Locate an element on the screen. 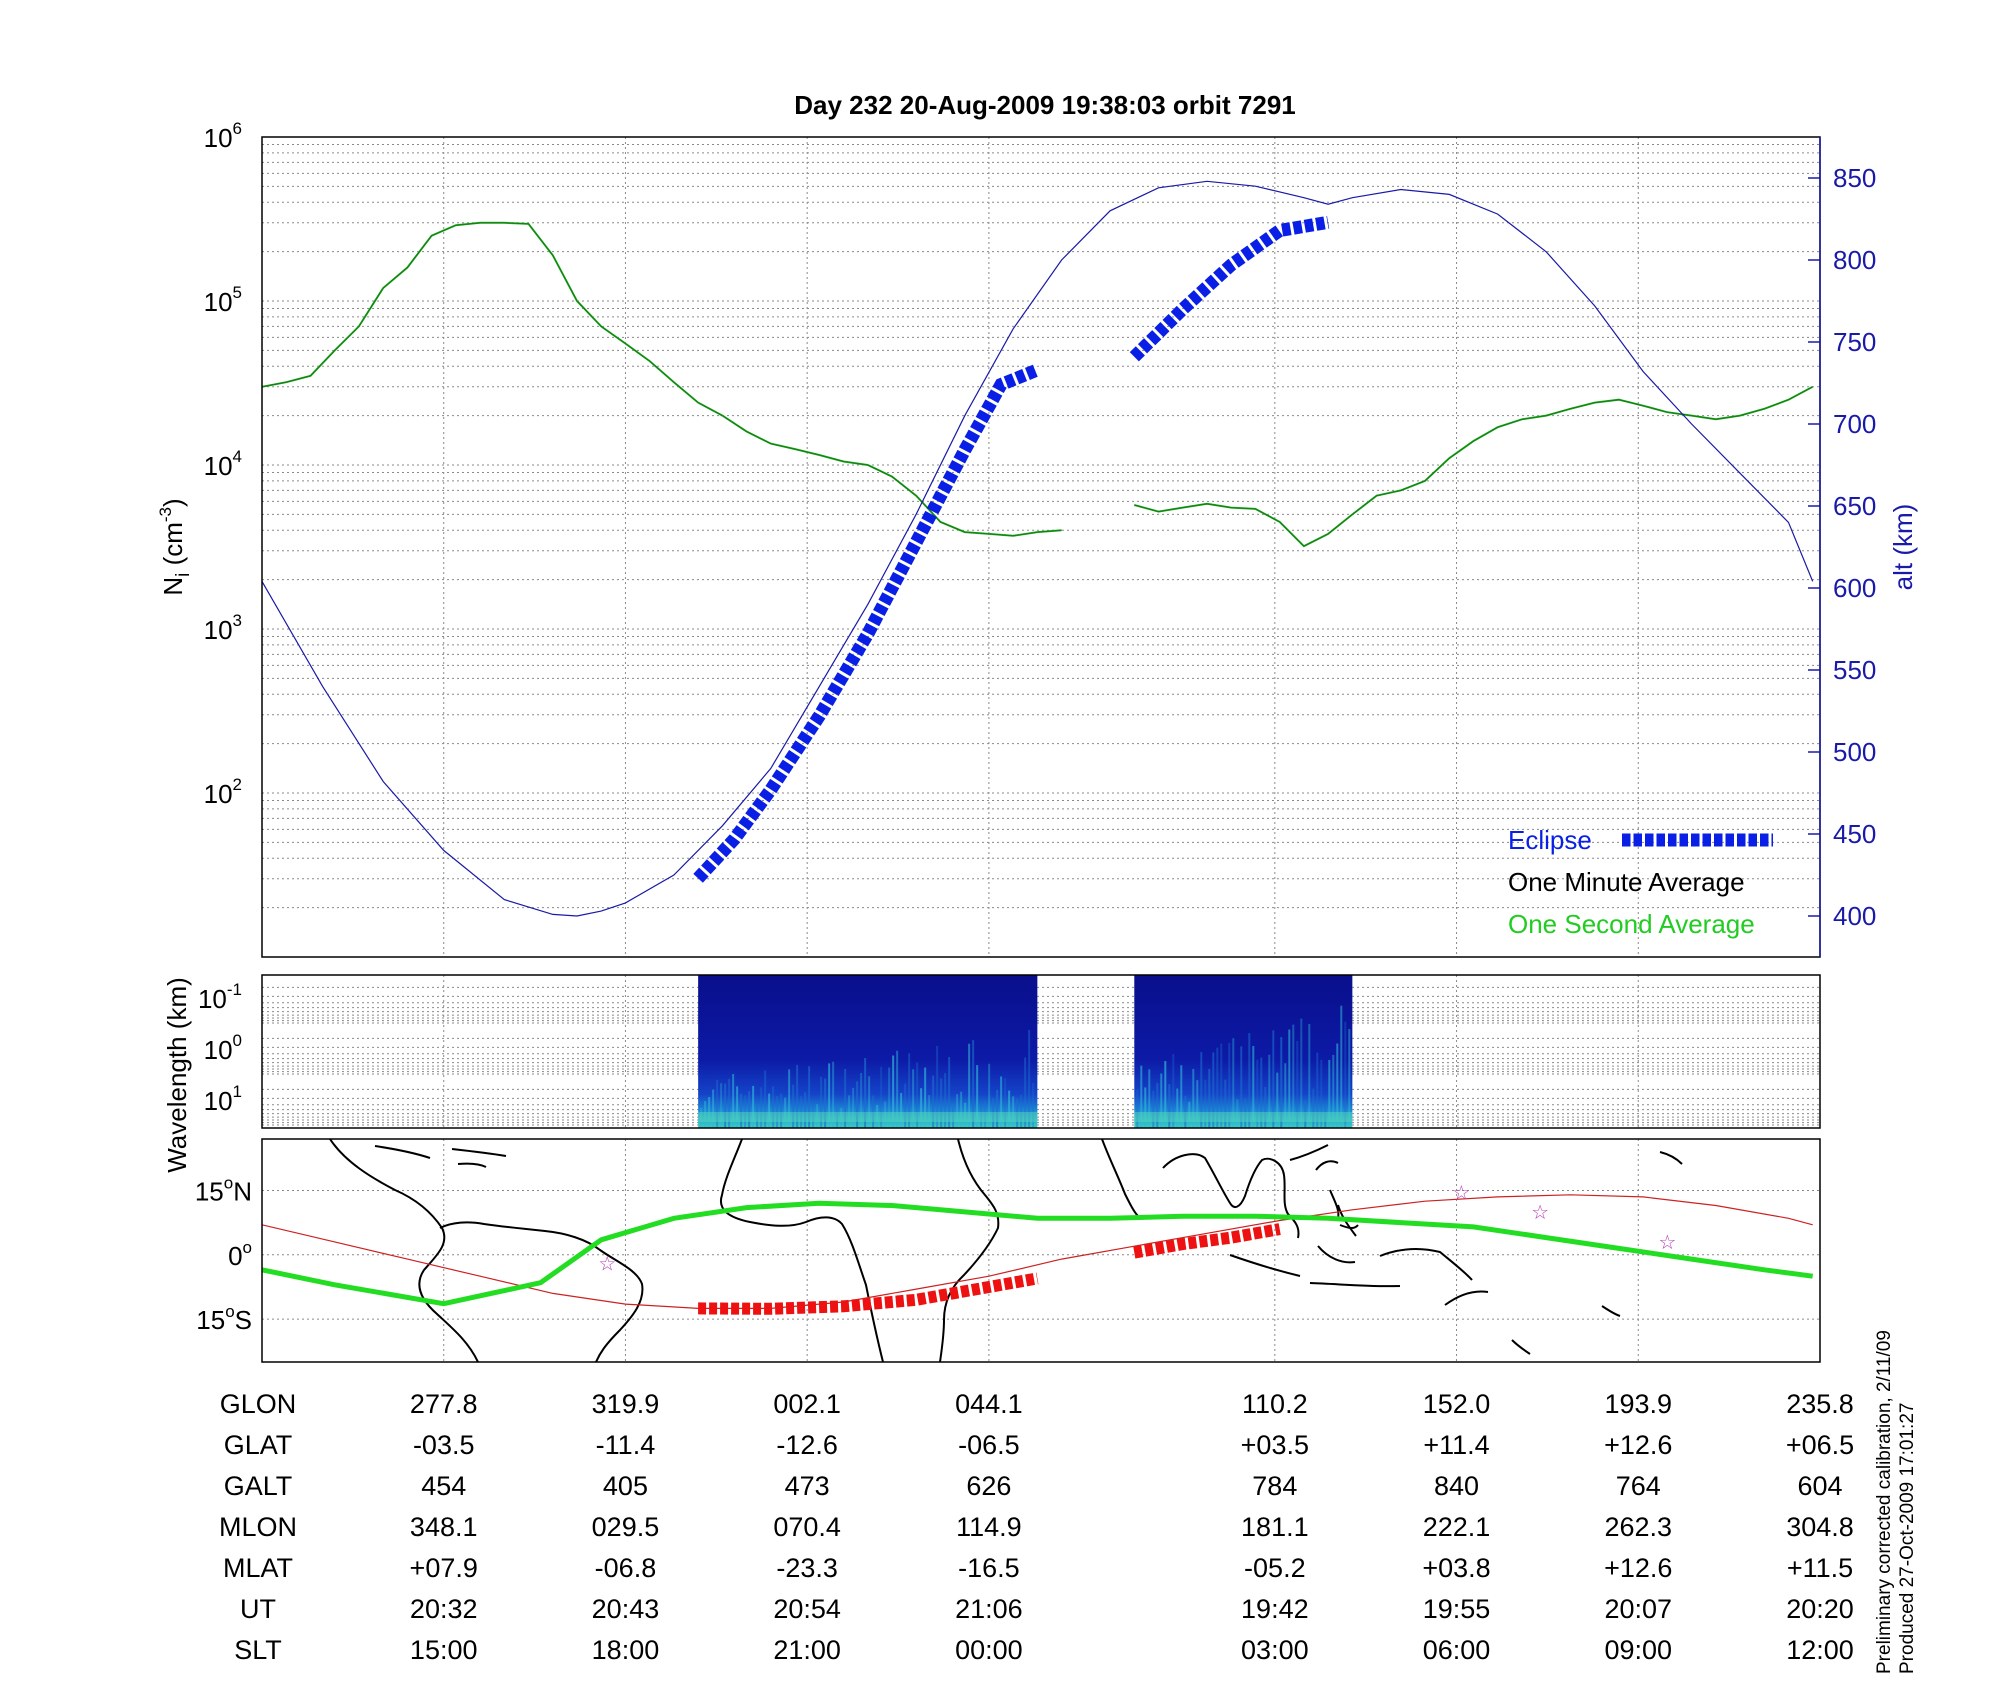  table-cell: 181.1 is located at coordinates (1275, 1527).